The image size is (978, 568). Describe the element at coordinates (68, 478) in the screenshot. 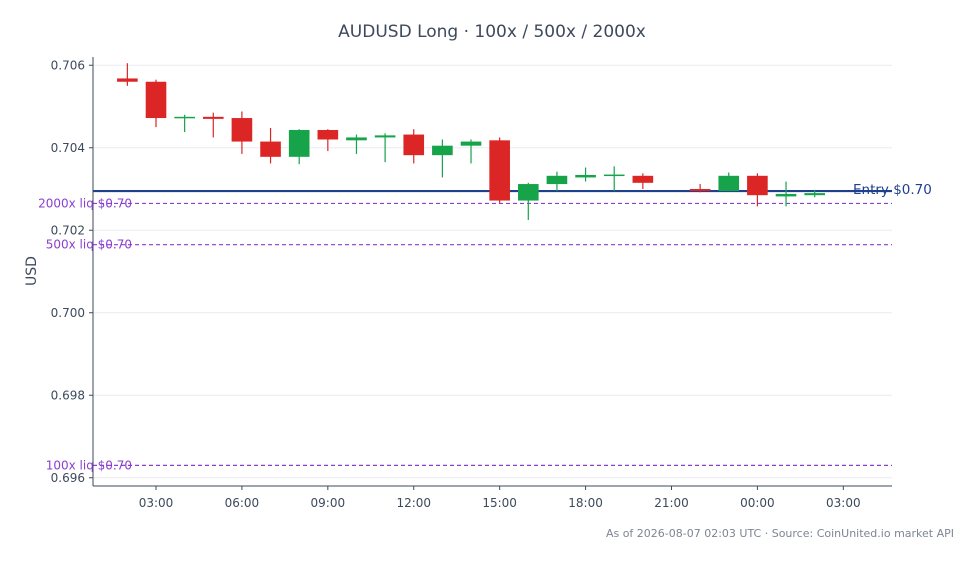

I see `y-tick-label: 0.696` at that location.